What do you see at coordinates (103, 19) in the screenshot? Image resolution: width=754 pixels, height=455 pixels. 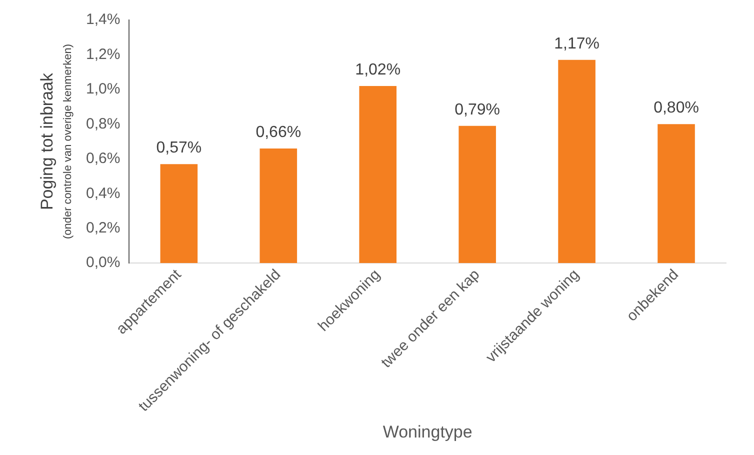 I see `y-tick-label: 1,4%` at bounding box center [103, 19].